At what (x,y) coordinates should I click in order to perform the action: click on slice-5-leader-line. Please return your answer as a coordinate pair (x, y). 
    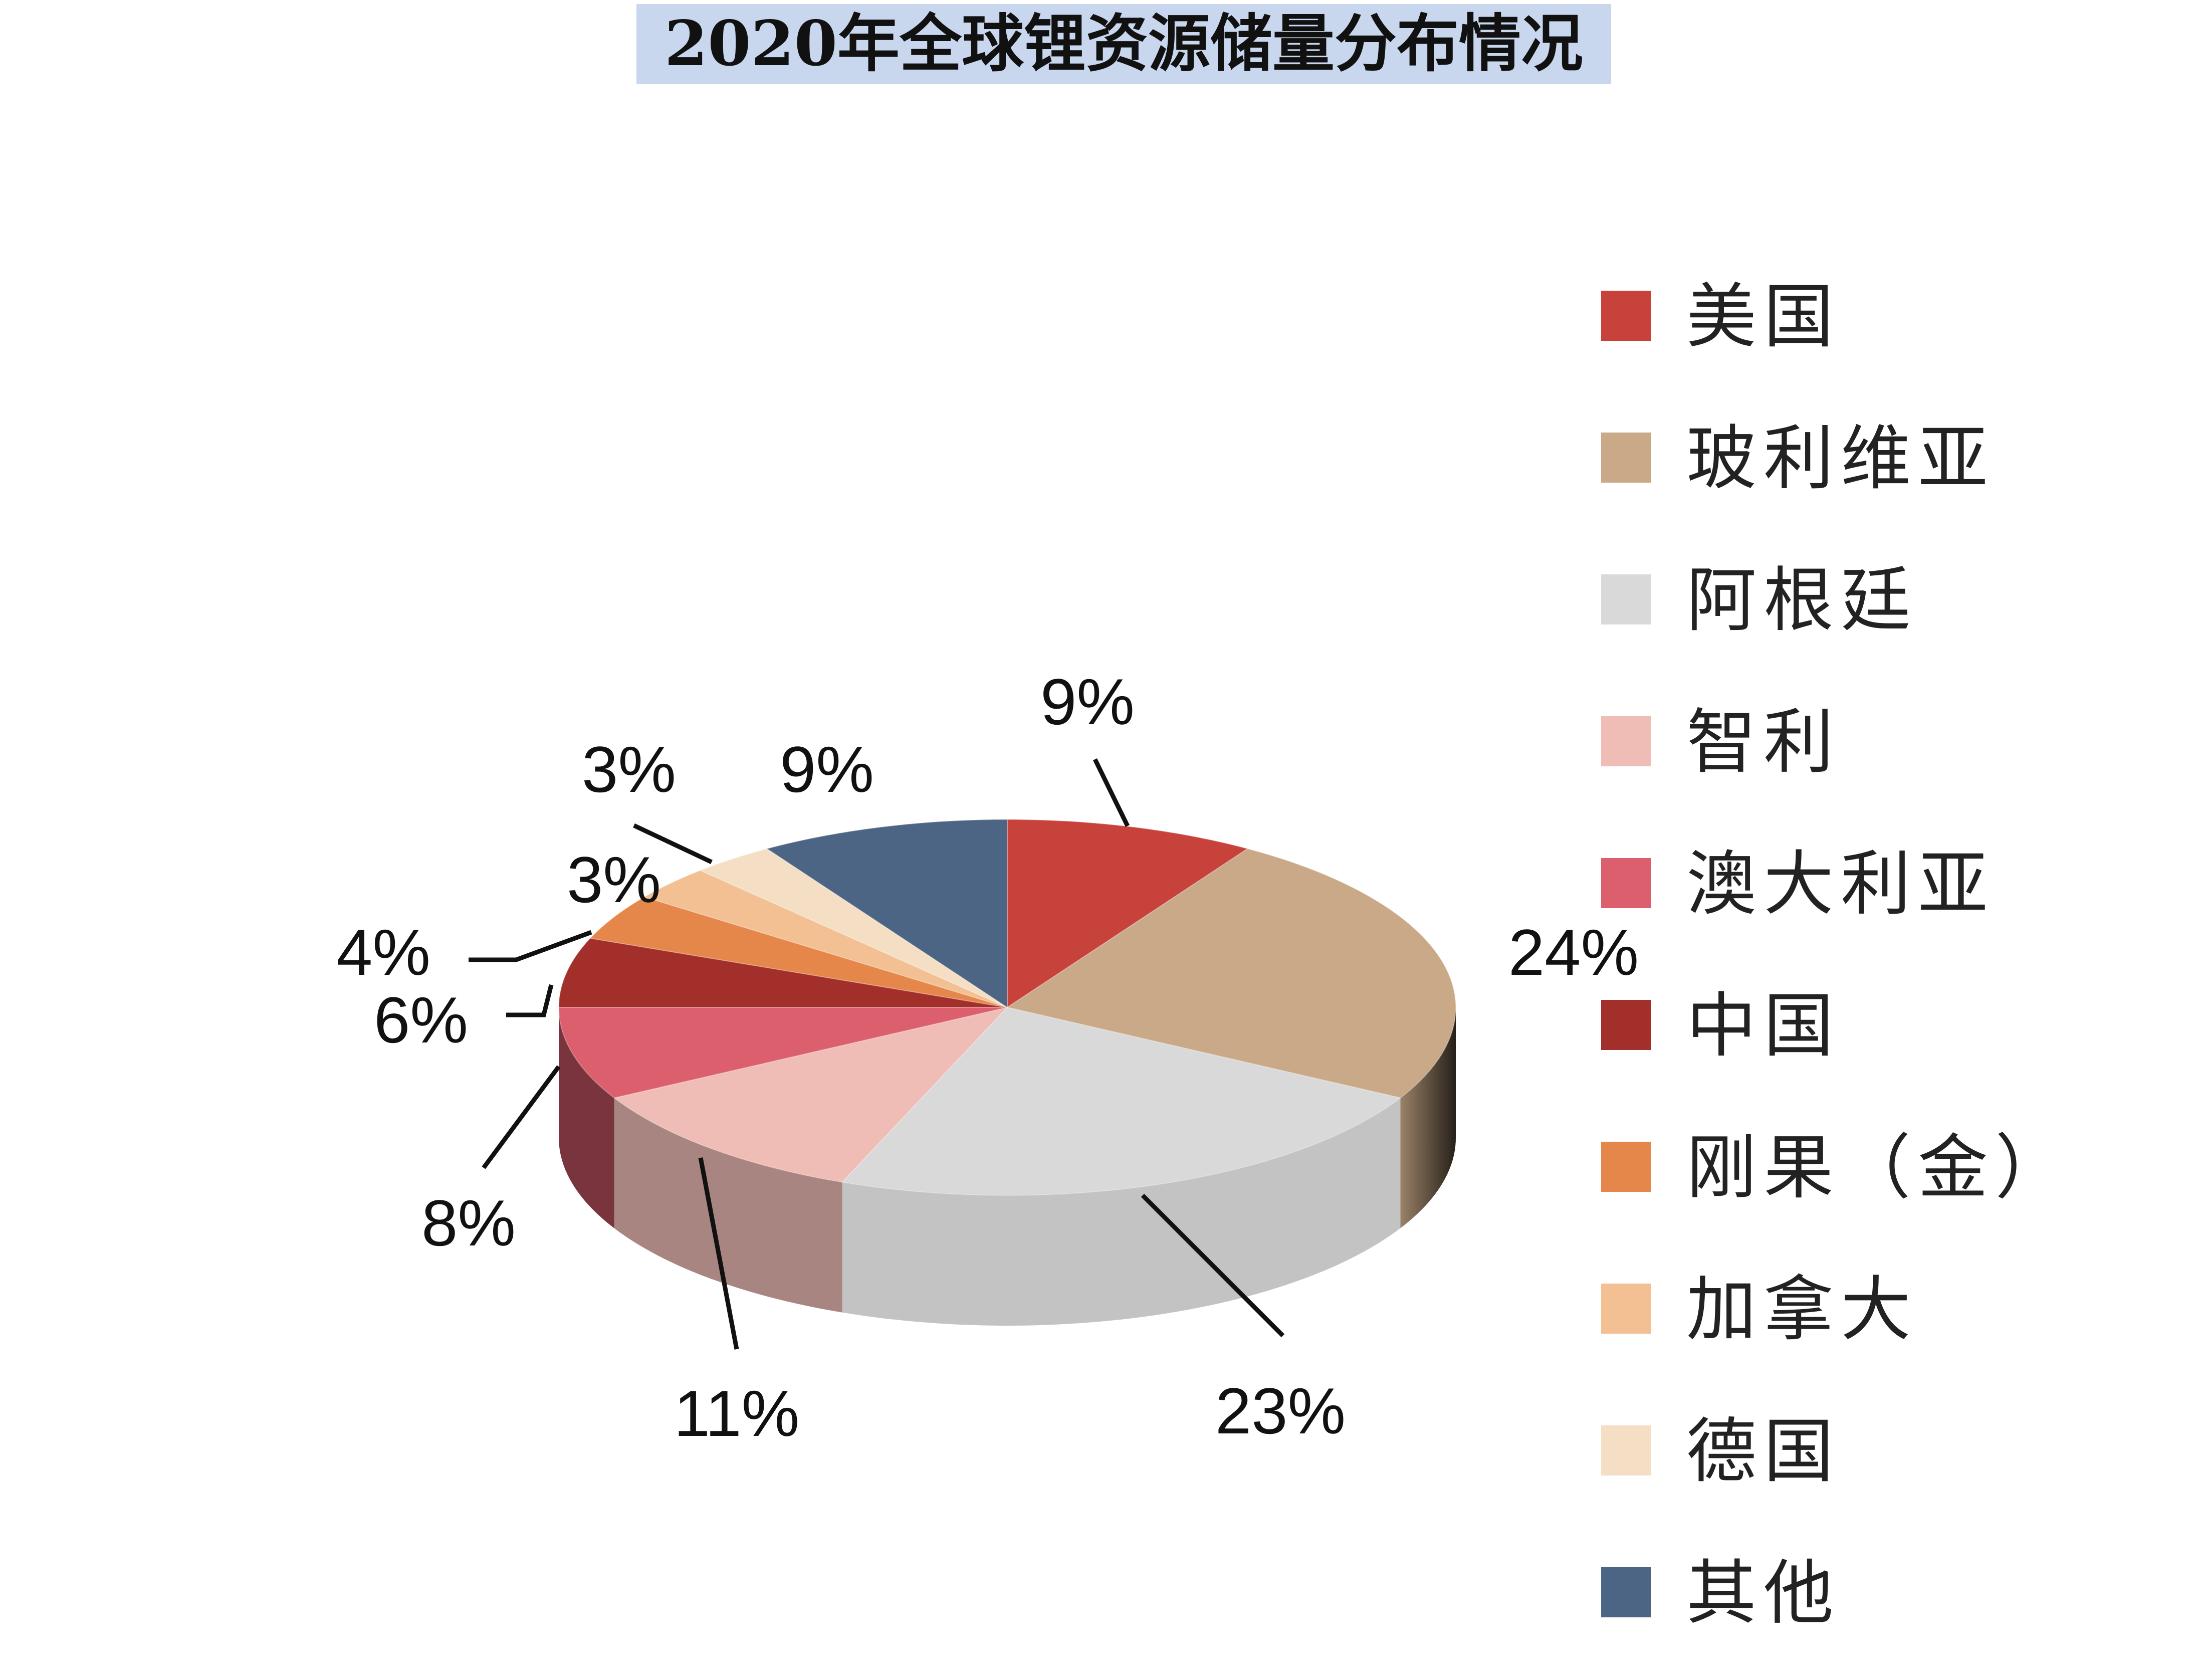
    Looking at the image, I should click on (521, 1117).